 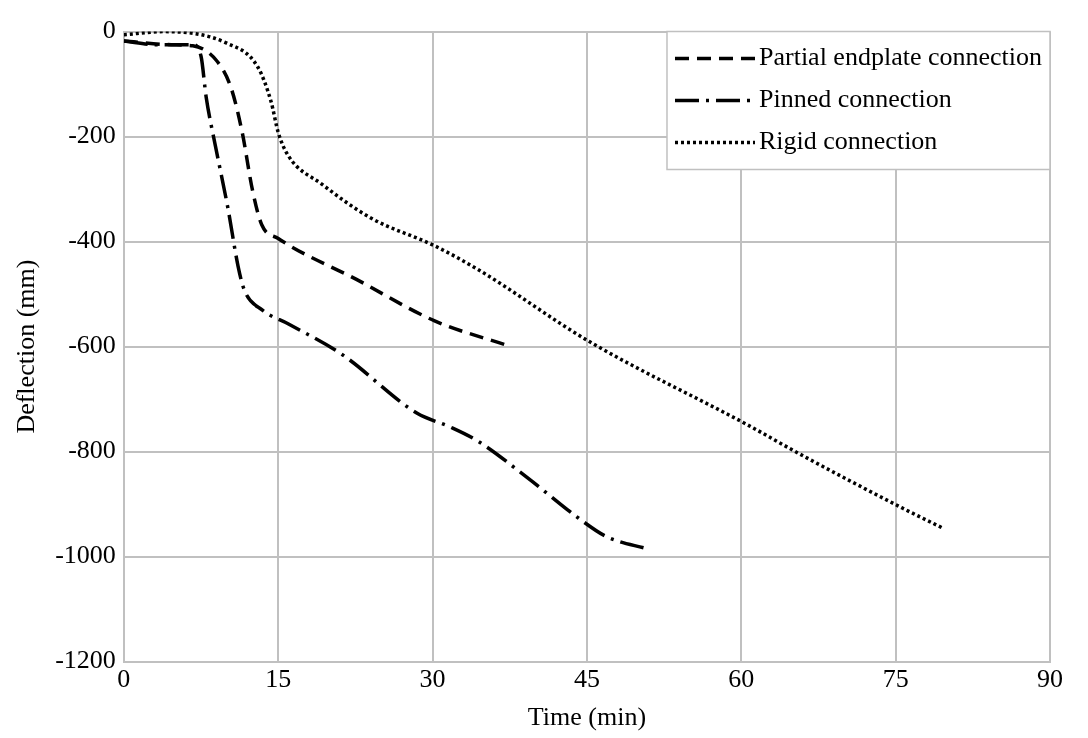 I want to click on y-tick-label: -1200, so click(x=85, y=660).